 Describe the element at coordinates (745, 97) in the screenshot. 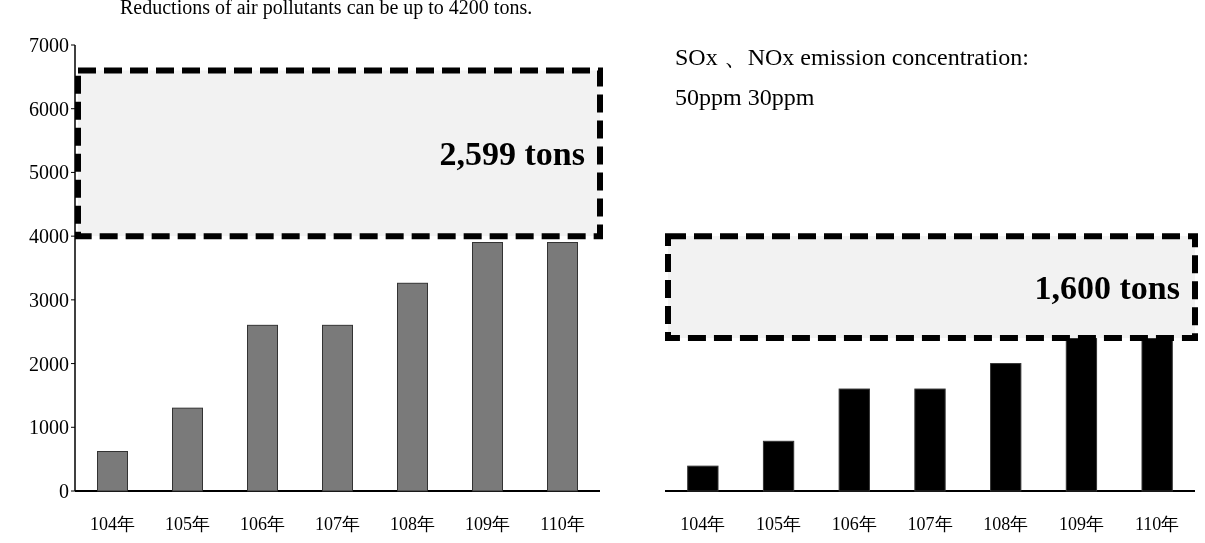

I see `annotation: 50ppm 30ppm` at that location.